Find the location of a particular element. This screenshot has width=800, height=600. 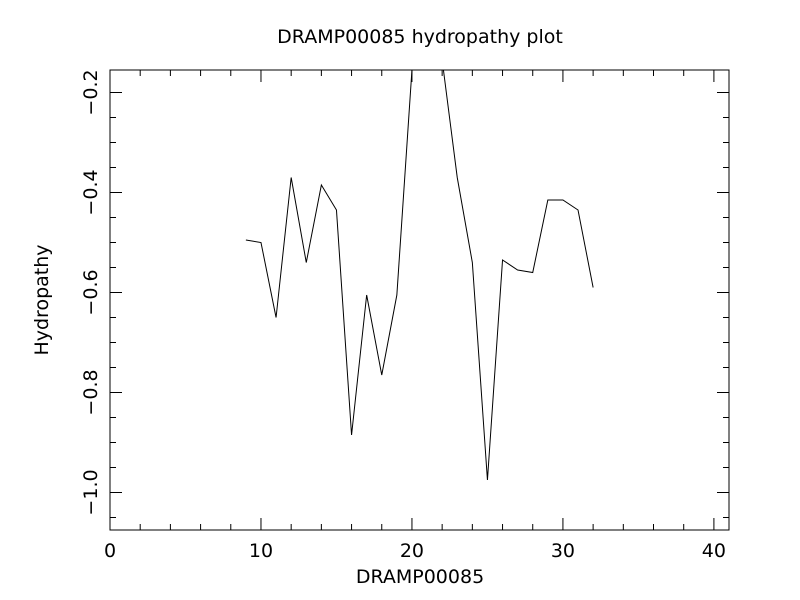

y-tick-label: −0.2 is located at coordinates (91, 92).